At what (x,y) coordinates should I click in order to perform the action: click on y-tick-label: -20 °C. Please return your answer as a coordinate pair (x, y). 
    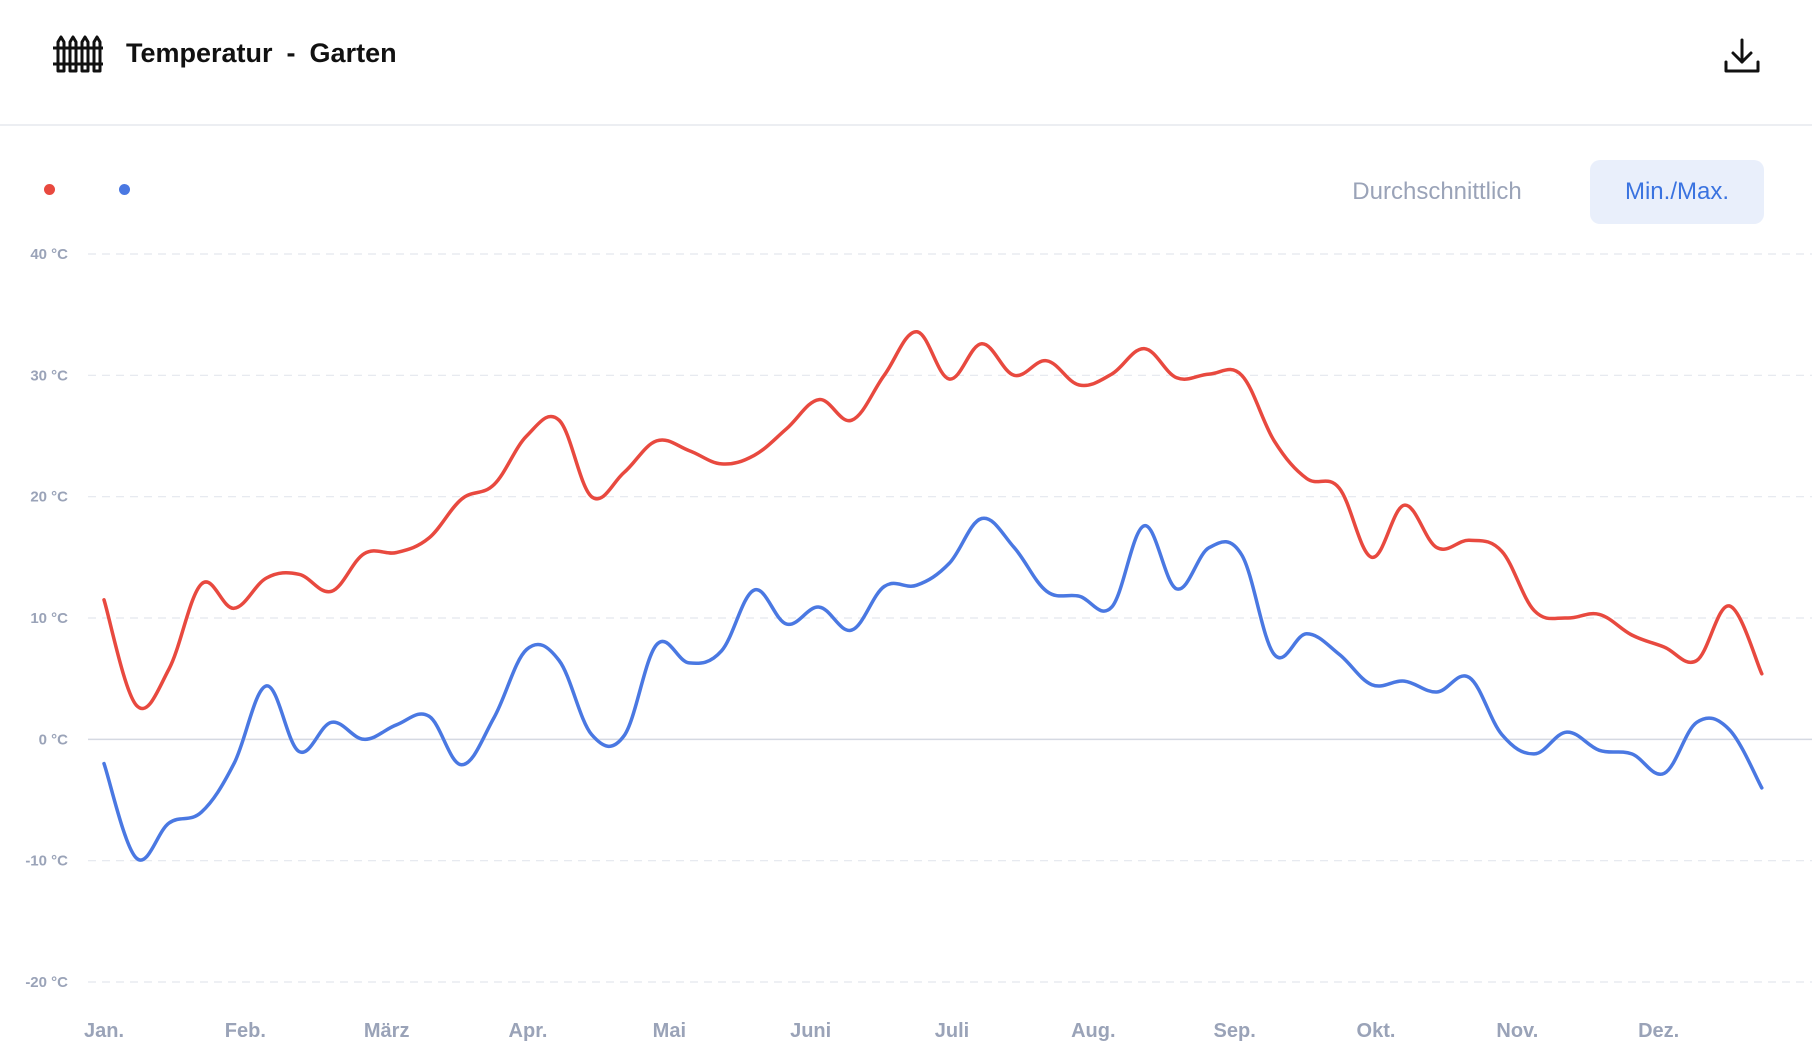
    Looking at the image, I should click on (46, 982).